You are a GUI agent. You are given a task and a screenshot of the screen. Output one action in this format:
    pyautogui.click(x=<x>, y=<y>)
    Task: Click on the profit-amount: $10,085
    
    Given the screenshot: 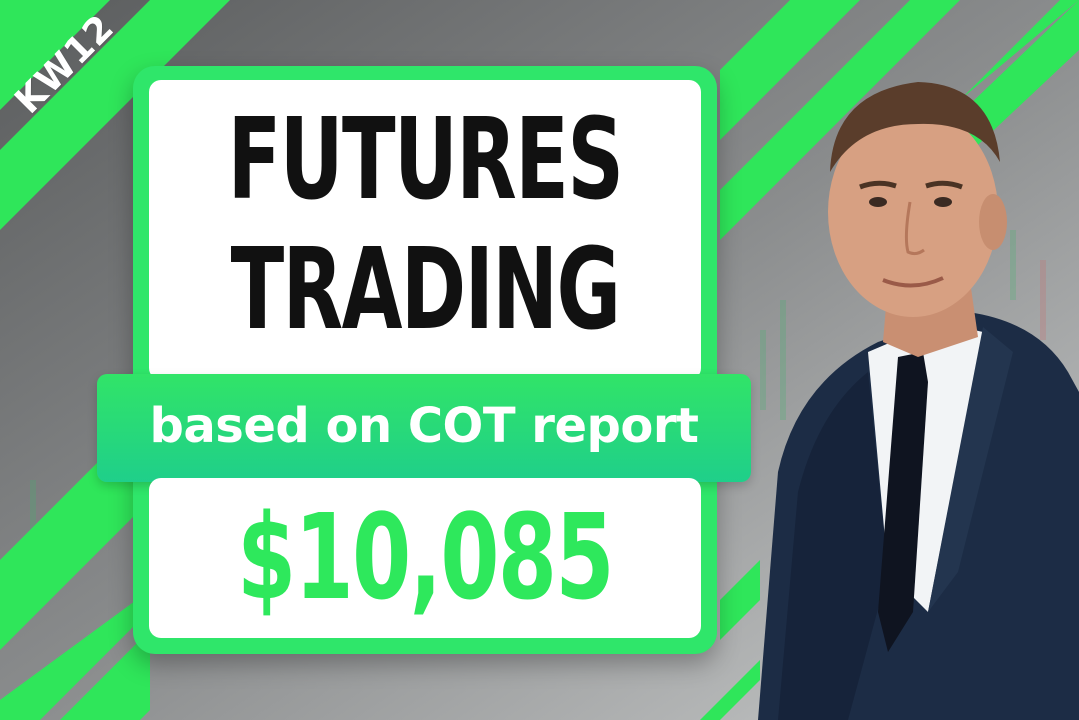 What is the action you would take?
    pyautogui.click(x=425, y=557)
    